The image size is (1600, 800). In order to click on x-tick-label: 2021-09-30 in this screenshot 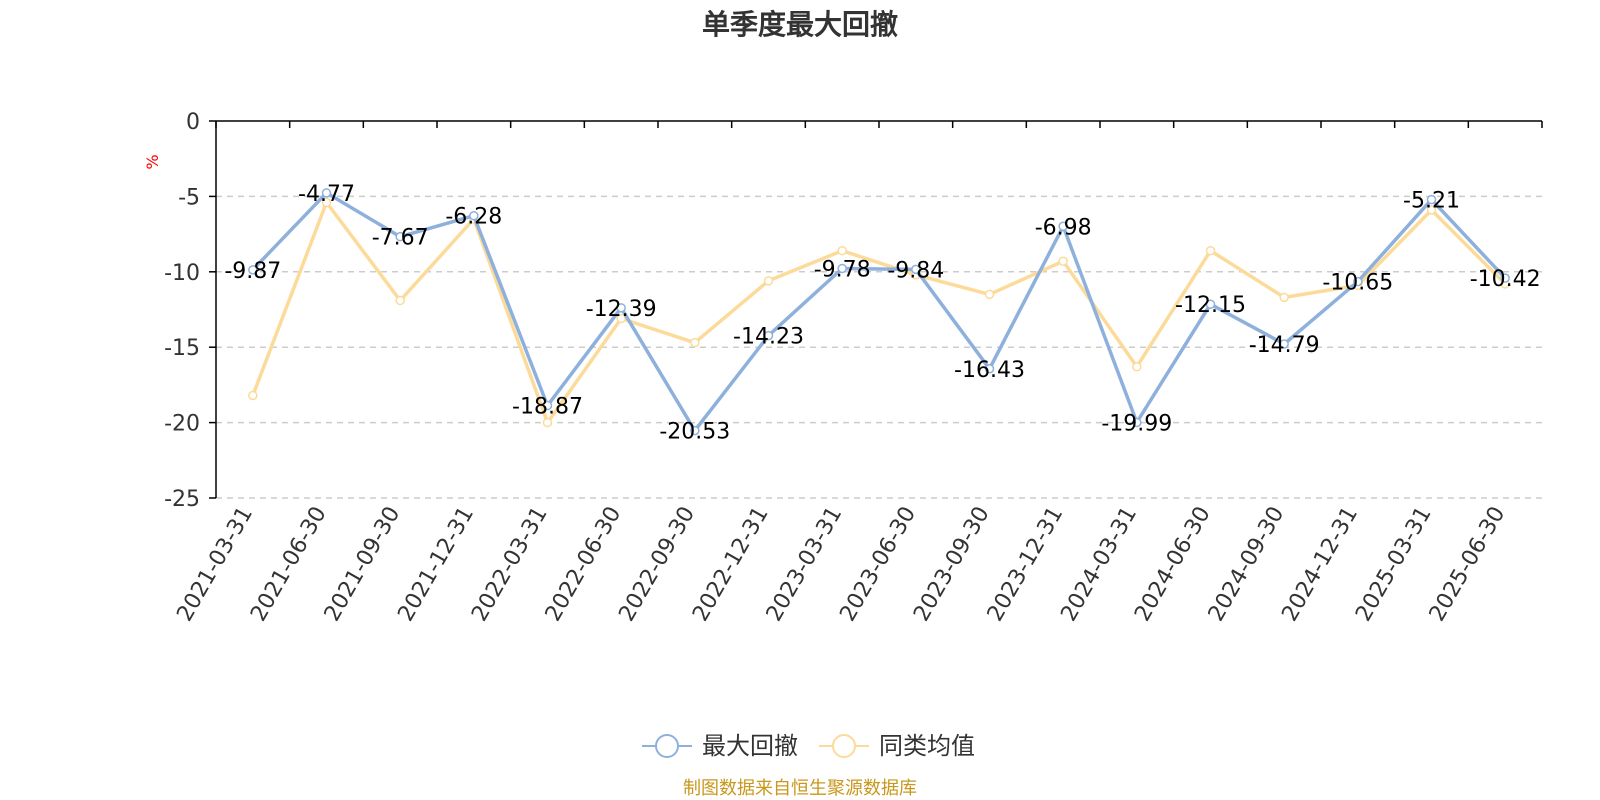, I will do `click(363, 563)`.